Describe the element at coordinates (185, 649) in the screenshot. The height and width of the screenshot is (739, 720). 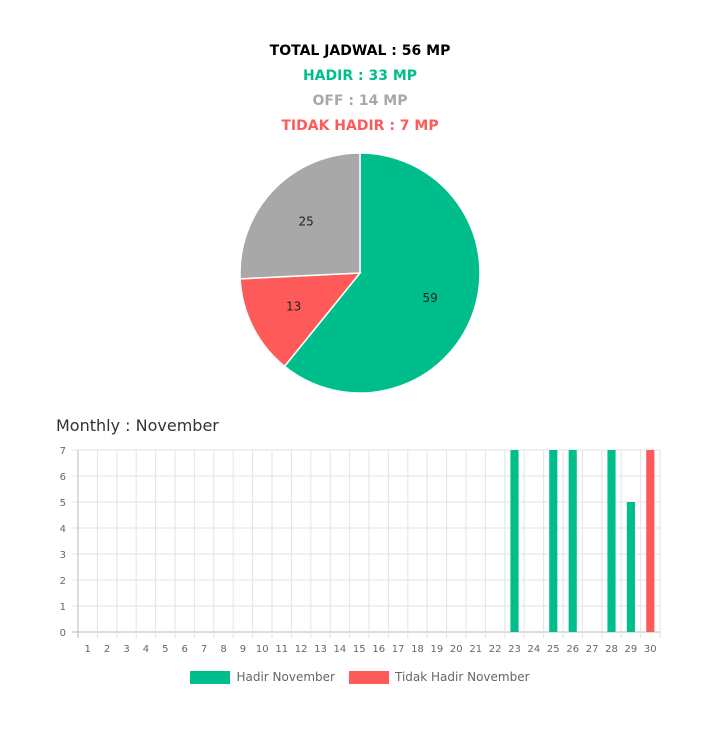
I see `x-tick-label: 6` at that location.